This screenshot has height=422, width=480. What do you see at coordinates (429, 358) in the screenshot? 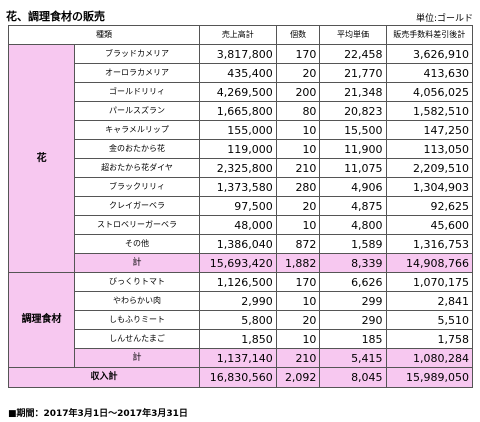
I see `subtotal-net: 1,080,284` at bounding box center [429, 358].